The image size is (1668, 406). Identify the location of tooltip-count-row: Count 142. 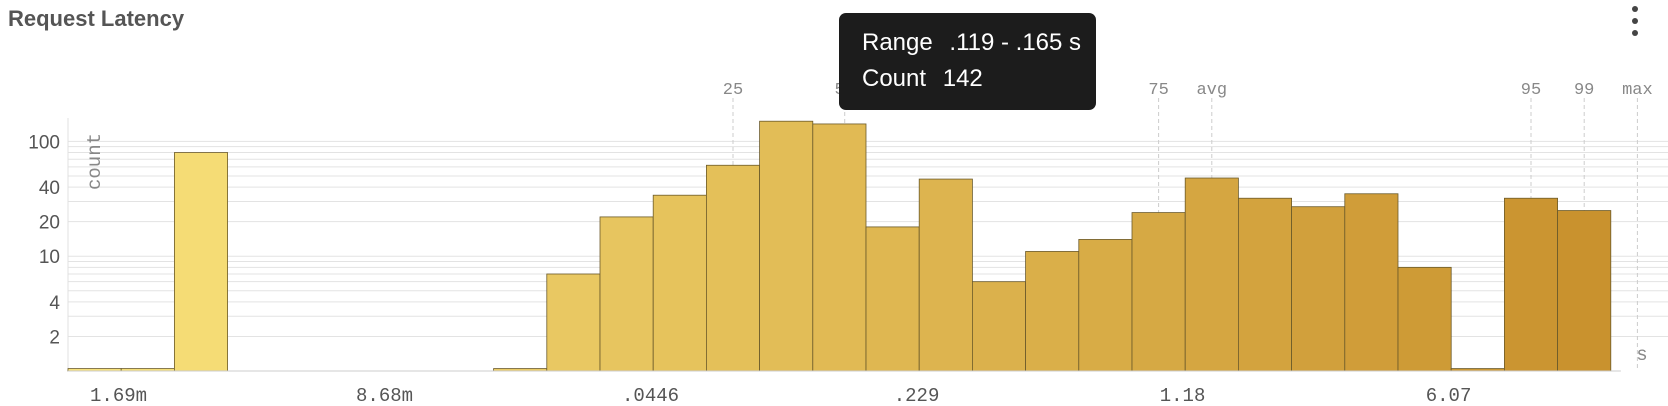
(922, 79).